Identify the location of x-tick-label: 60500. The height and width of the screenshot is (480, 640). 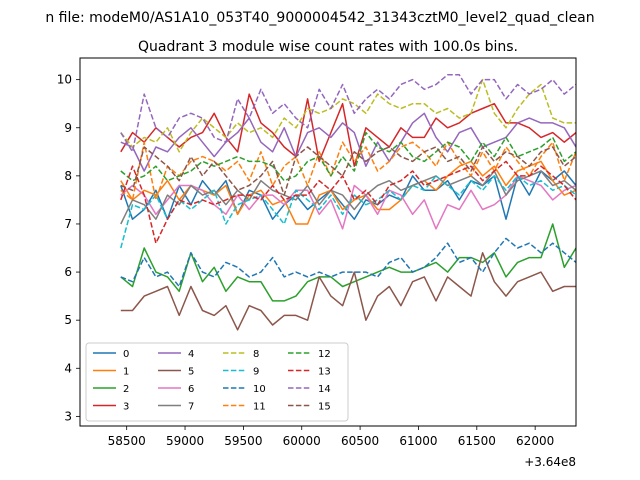
(360, 441).